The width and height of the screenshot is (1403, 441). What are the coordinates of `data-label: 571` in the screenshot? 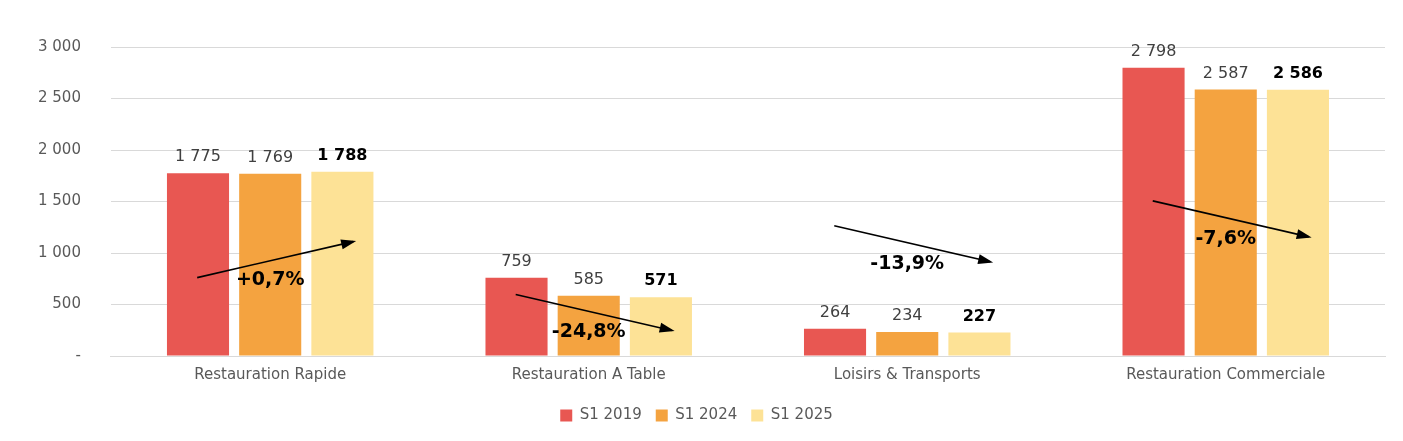 It's located at (661, 280).